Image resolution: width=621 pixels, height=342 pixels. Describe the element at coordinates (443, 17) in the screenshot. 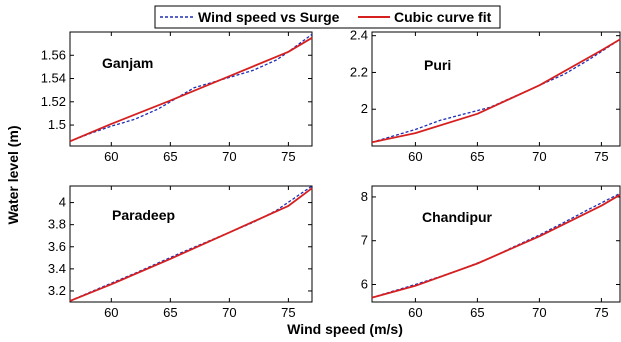

I see `legend-label-fit: Cubic curve fit` at that location.